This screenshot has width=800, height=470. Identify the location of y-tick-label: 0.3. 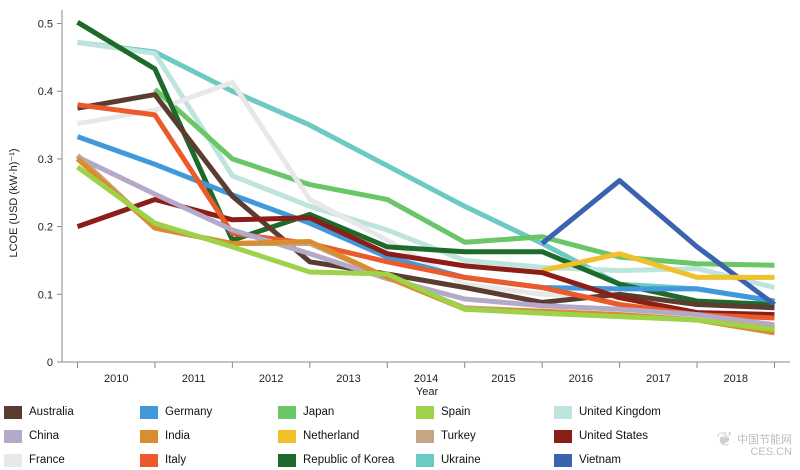
(45, 160).